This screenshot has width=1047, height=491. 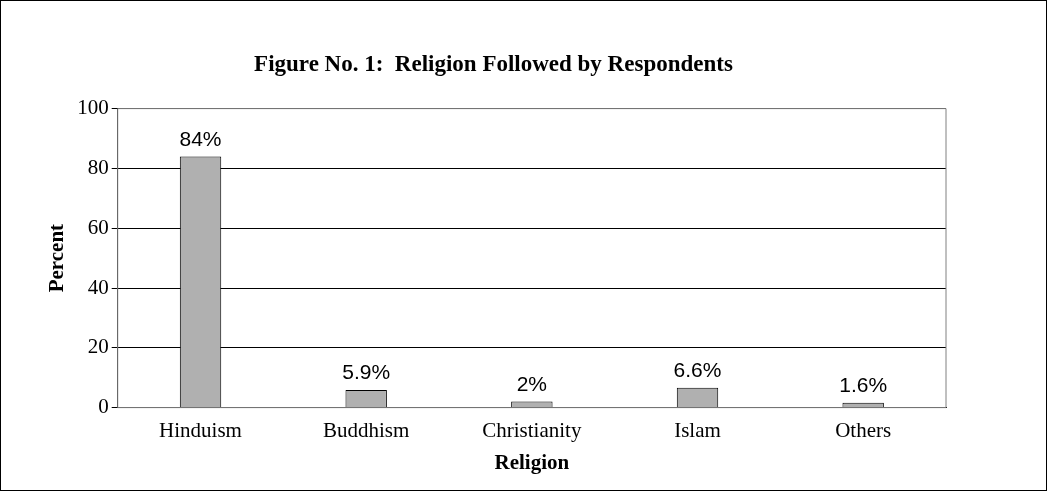 I want to click on chart-title: Figure No. 1: Religion Followed by Respondents, so click(x=493, y=63).